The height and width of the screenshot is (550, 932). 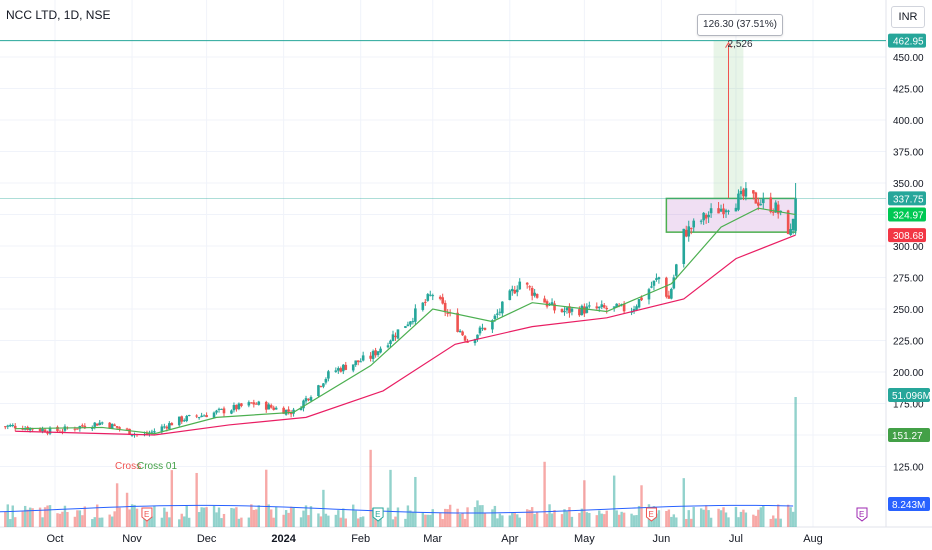 What do you see at coordinates (736, 539) in the screenshot?
I see `x-tick-label: Jul` at bounding box center [736, 539].